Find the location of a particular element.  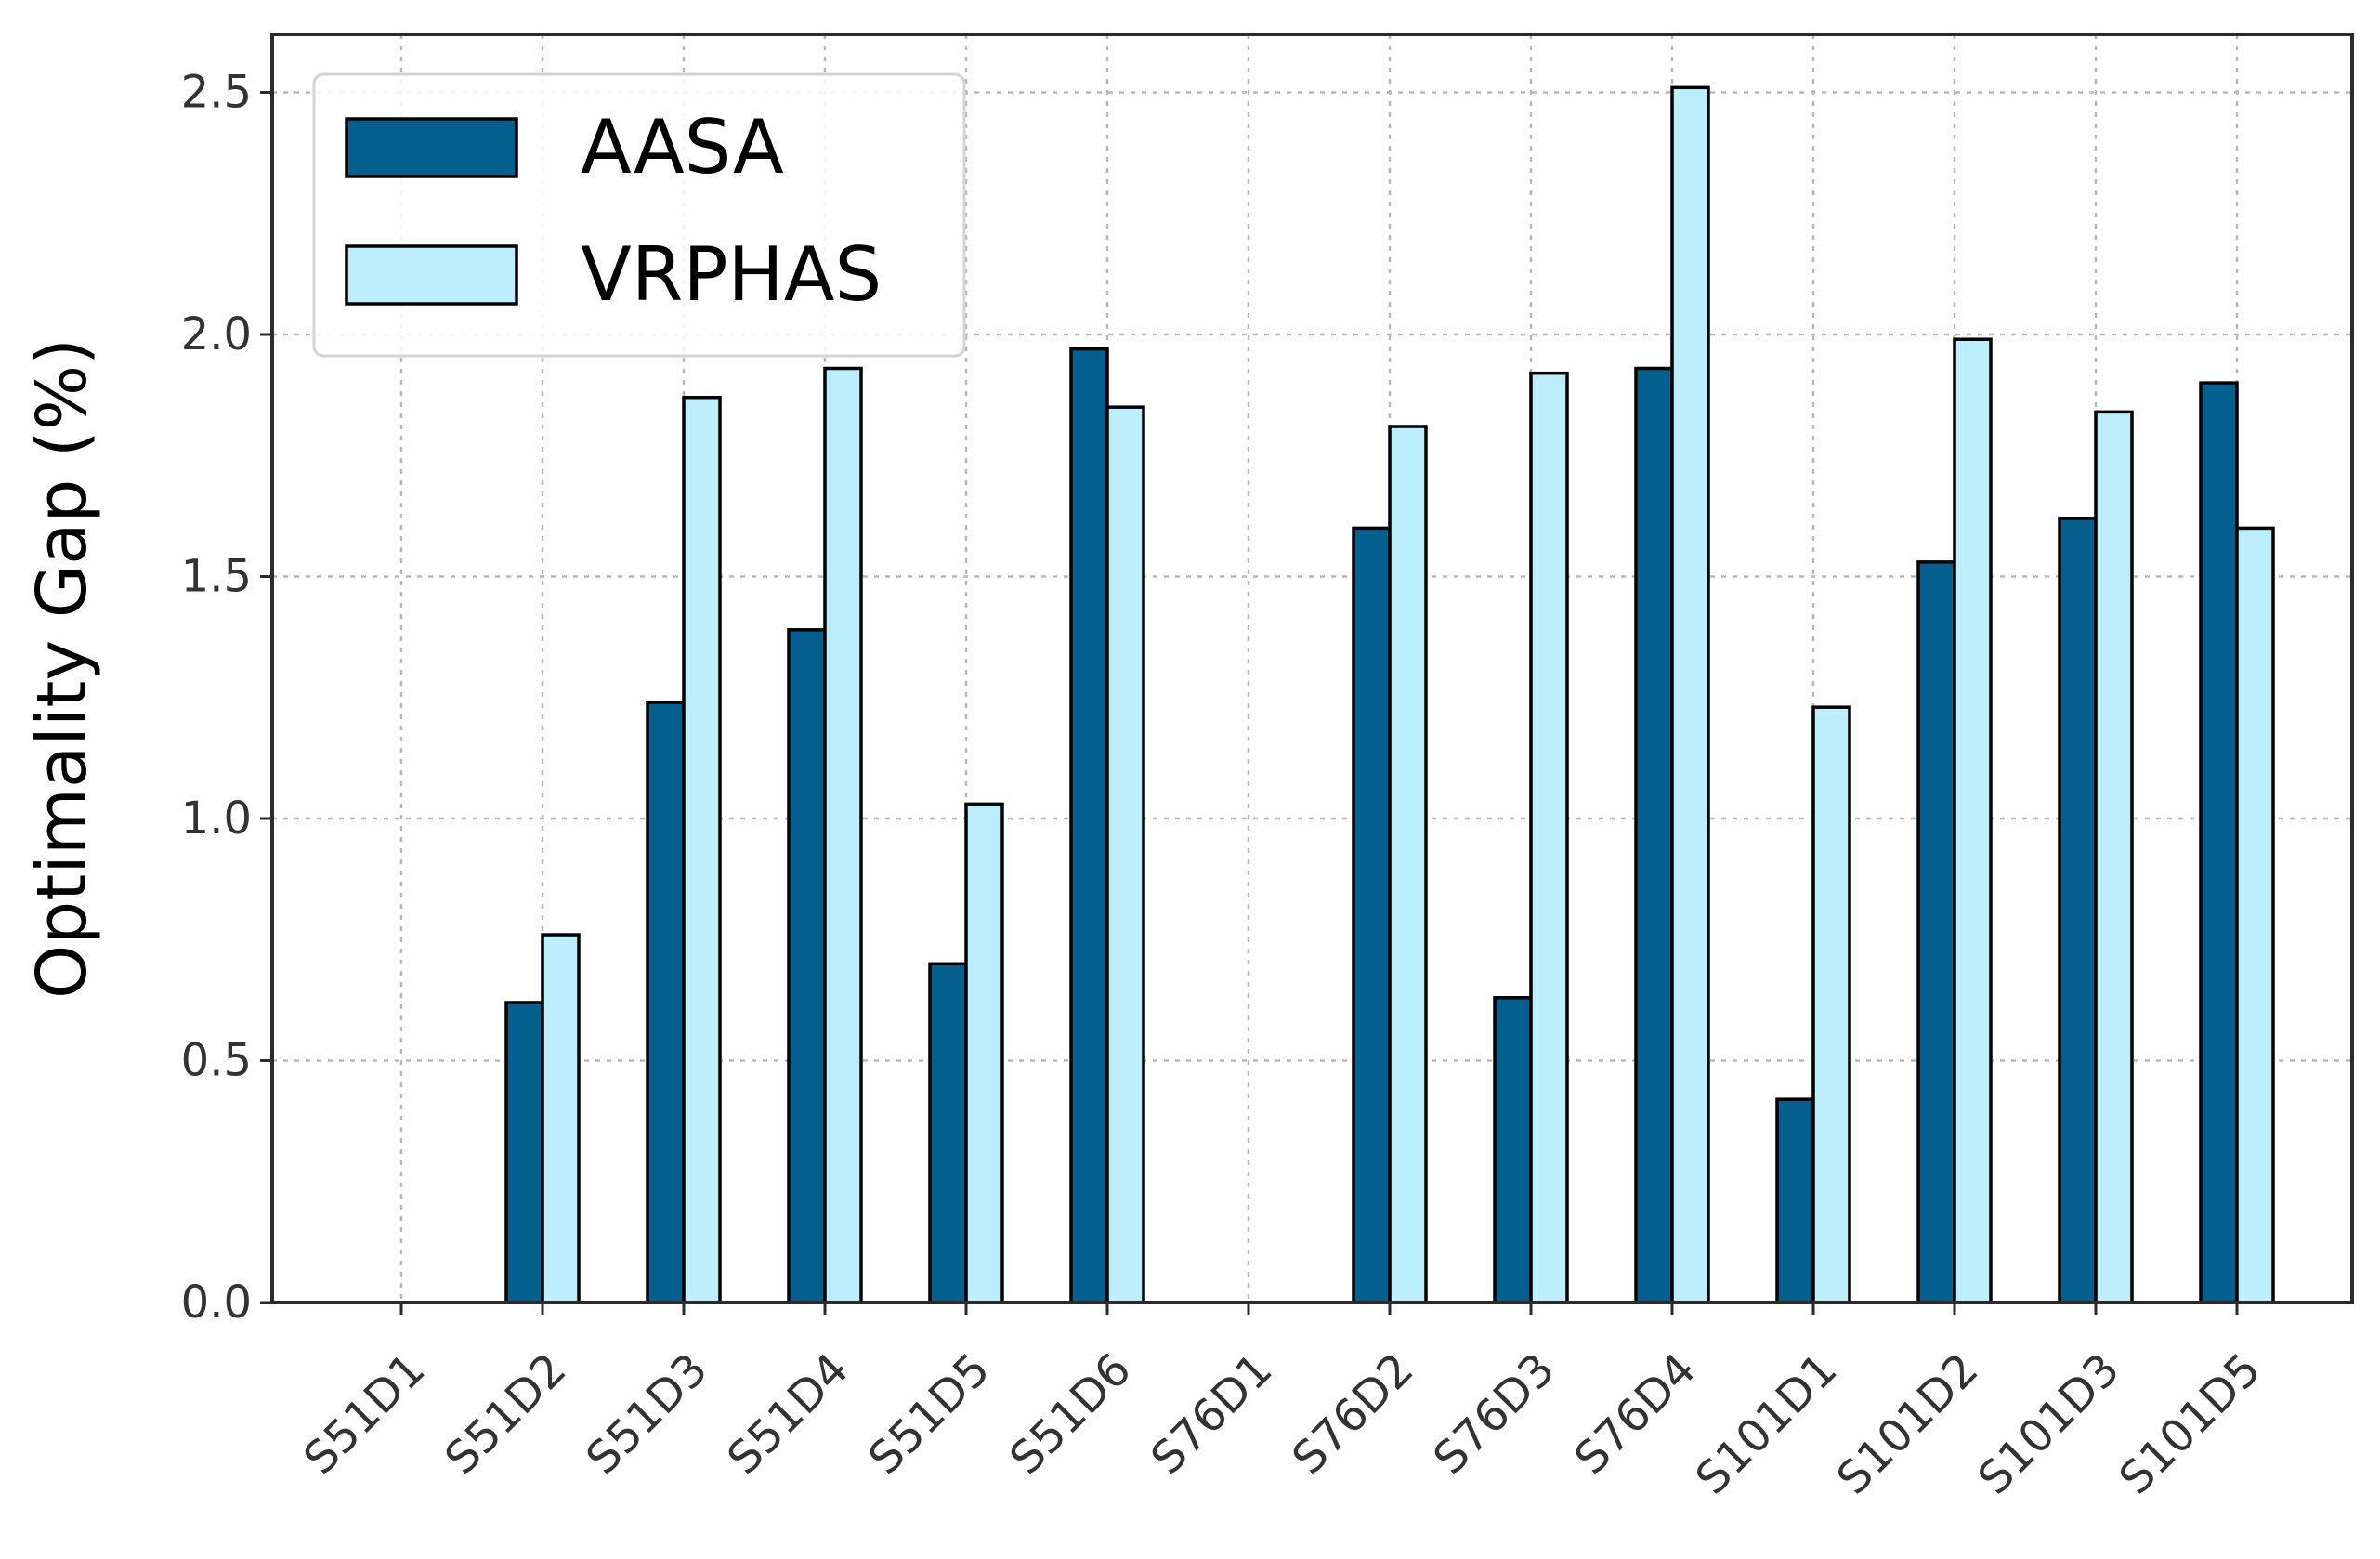

x-tick-label: S76D1 is located at coordinates (1211, 1414).